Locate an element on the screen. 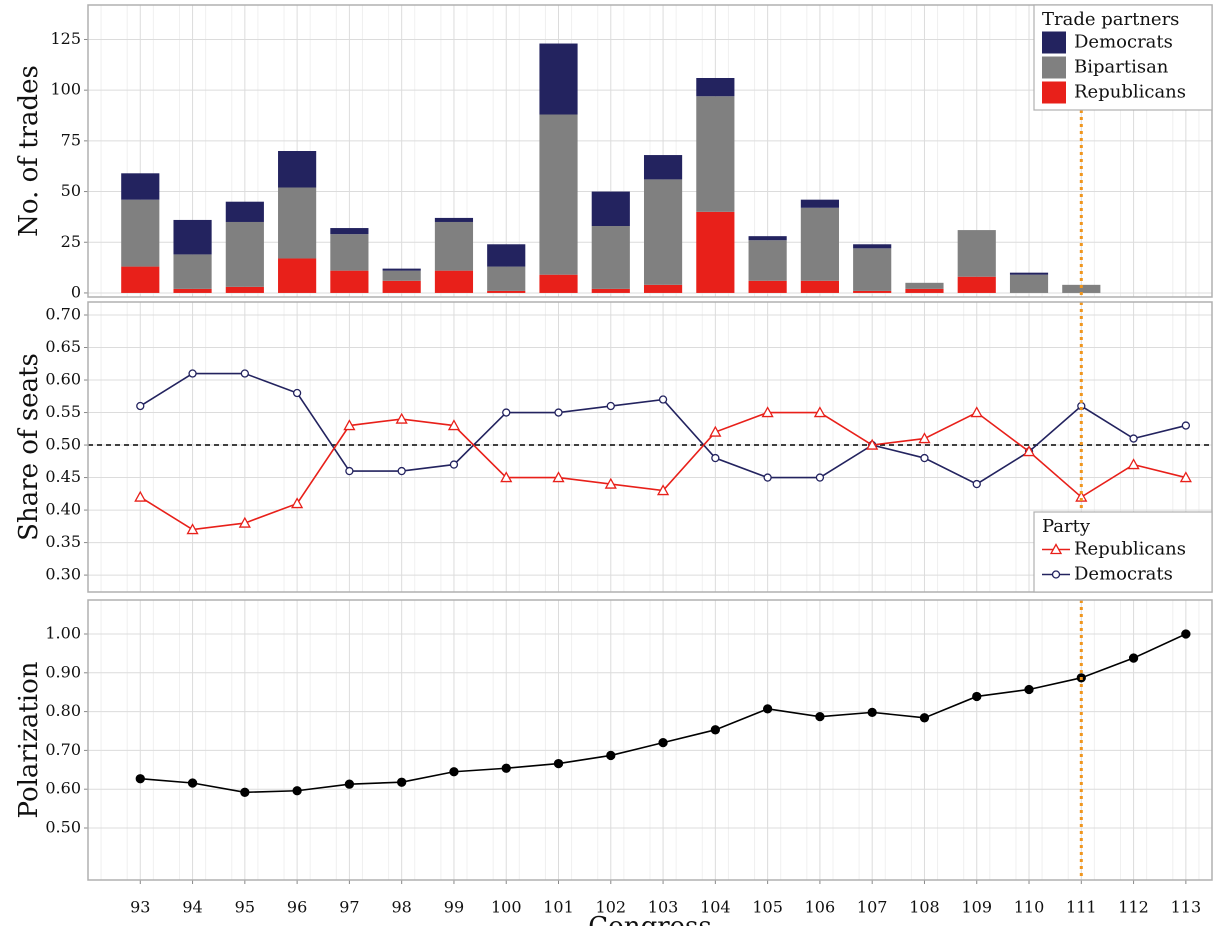  legend-label: Democrats is located at coordinates (1123, 574).